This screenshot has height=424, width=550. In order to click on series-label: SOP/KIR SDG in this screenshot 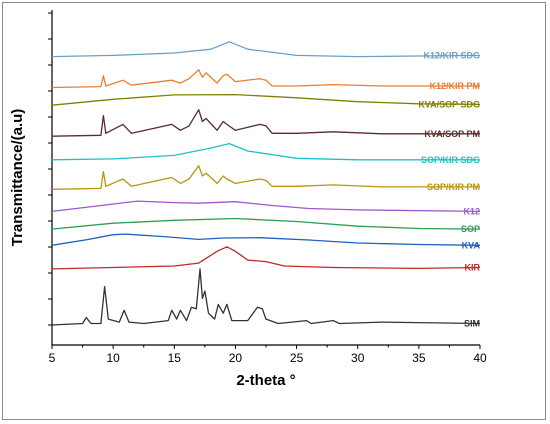, I will do `click(450, 160)`.